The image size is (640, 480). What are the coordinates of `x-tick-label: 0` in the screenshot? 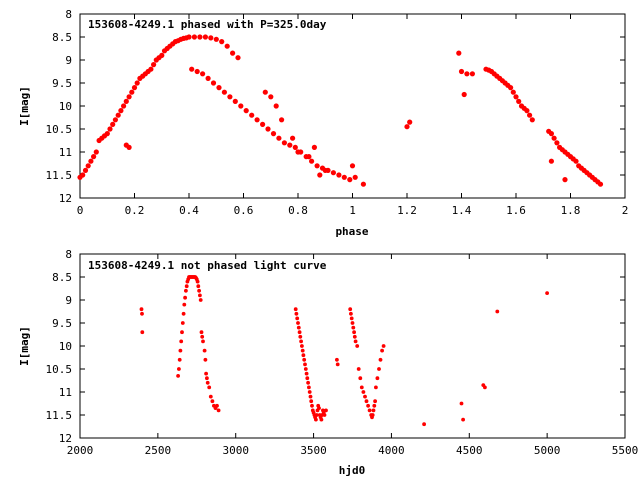 It's located at (80, 210).